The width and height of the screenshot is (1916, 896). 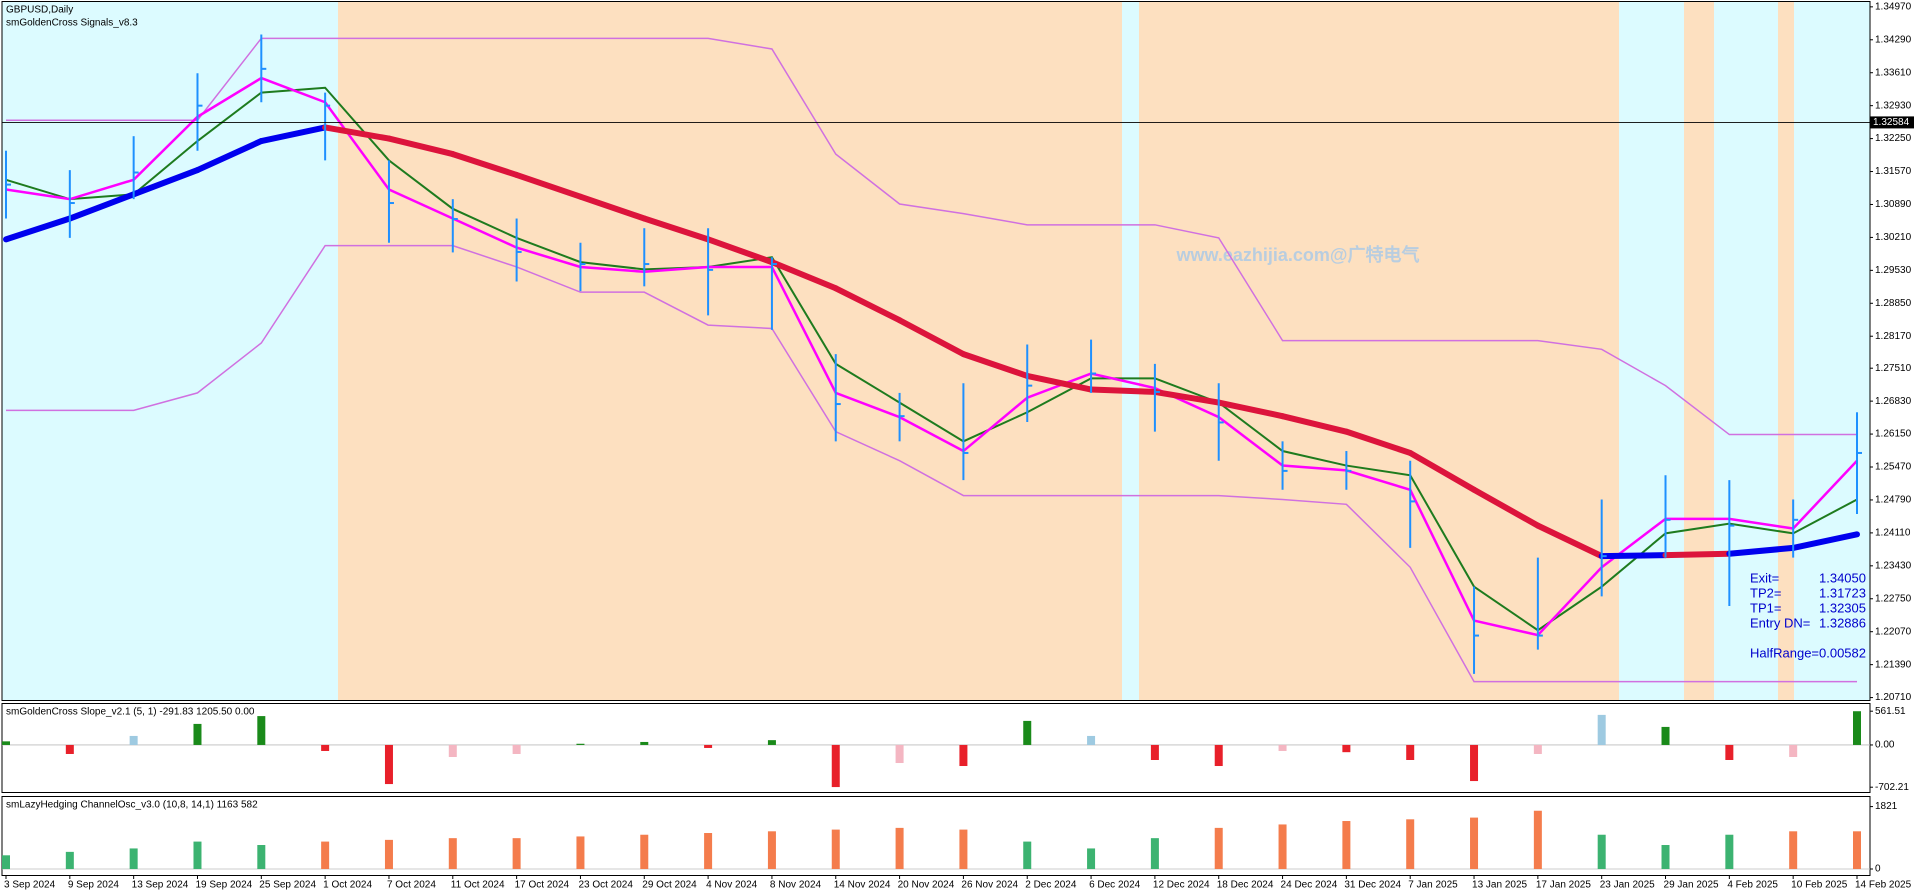 I want to click on x-tick-label: 13 Jan 2025, so click(x=1499, y=885).